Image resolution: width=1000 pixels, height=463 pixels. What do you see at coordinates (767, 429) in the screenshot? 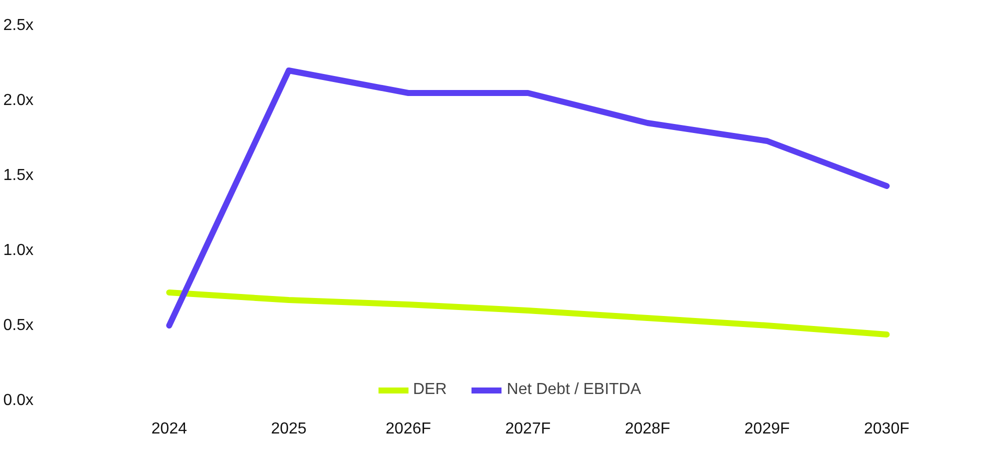
I see `x-tick-label: 2029F` at bounding box center [767, 429].